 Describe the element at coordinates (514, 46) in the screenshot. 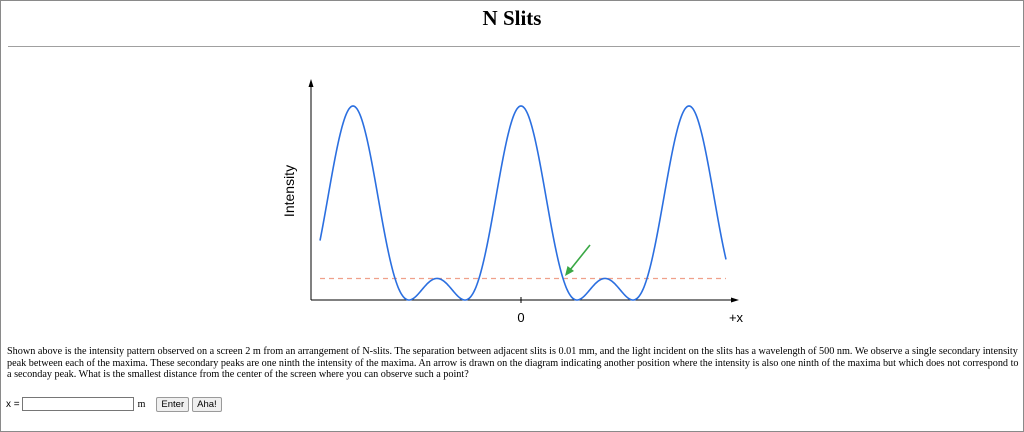

I see `title-divider` at that location.